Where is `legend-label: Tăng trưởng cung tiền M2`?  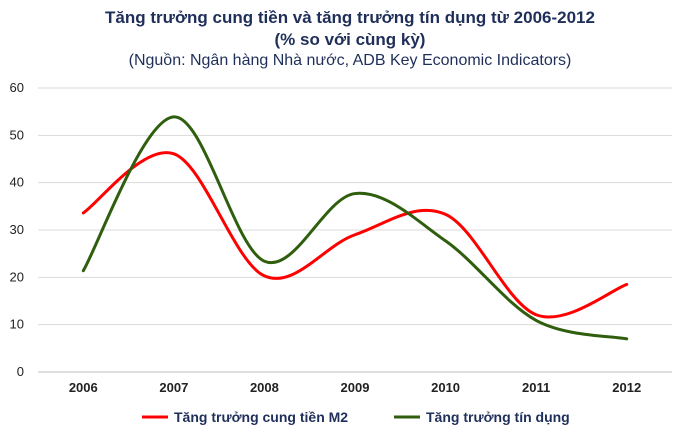 legend-label: Tăng trưởng cung tiền M2 is located at coordinates (261, 417).